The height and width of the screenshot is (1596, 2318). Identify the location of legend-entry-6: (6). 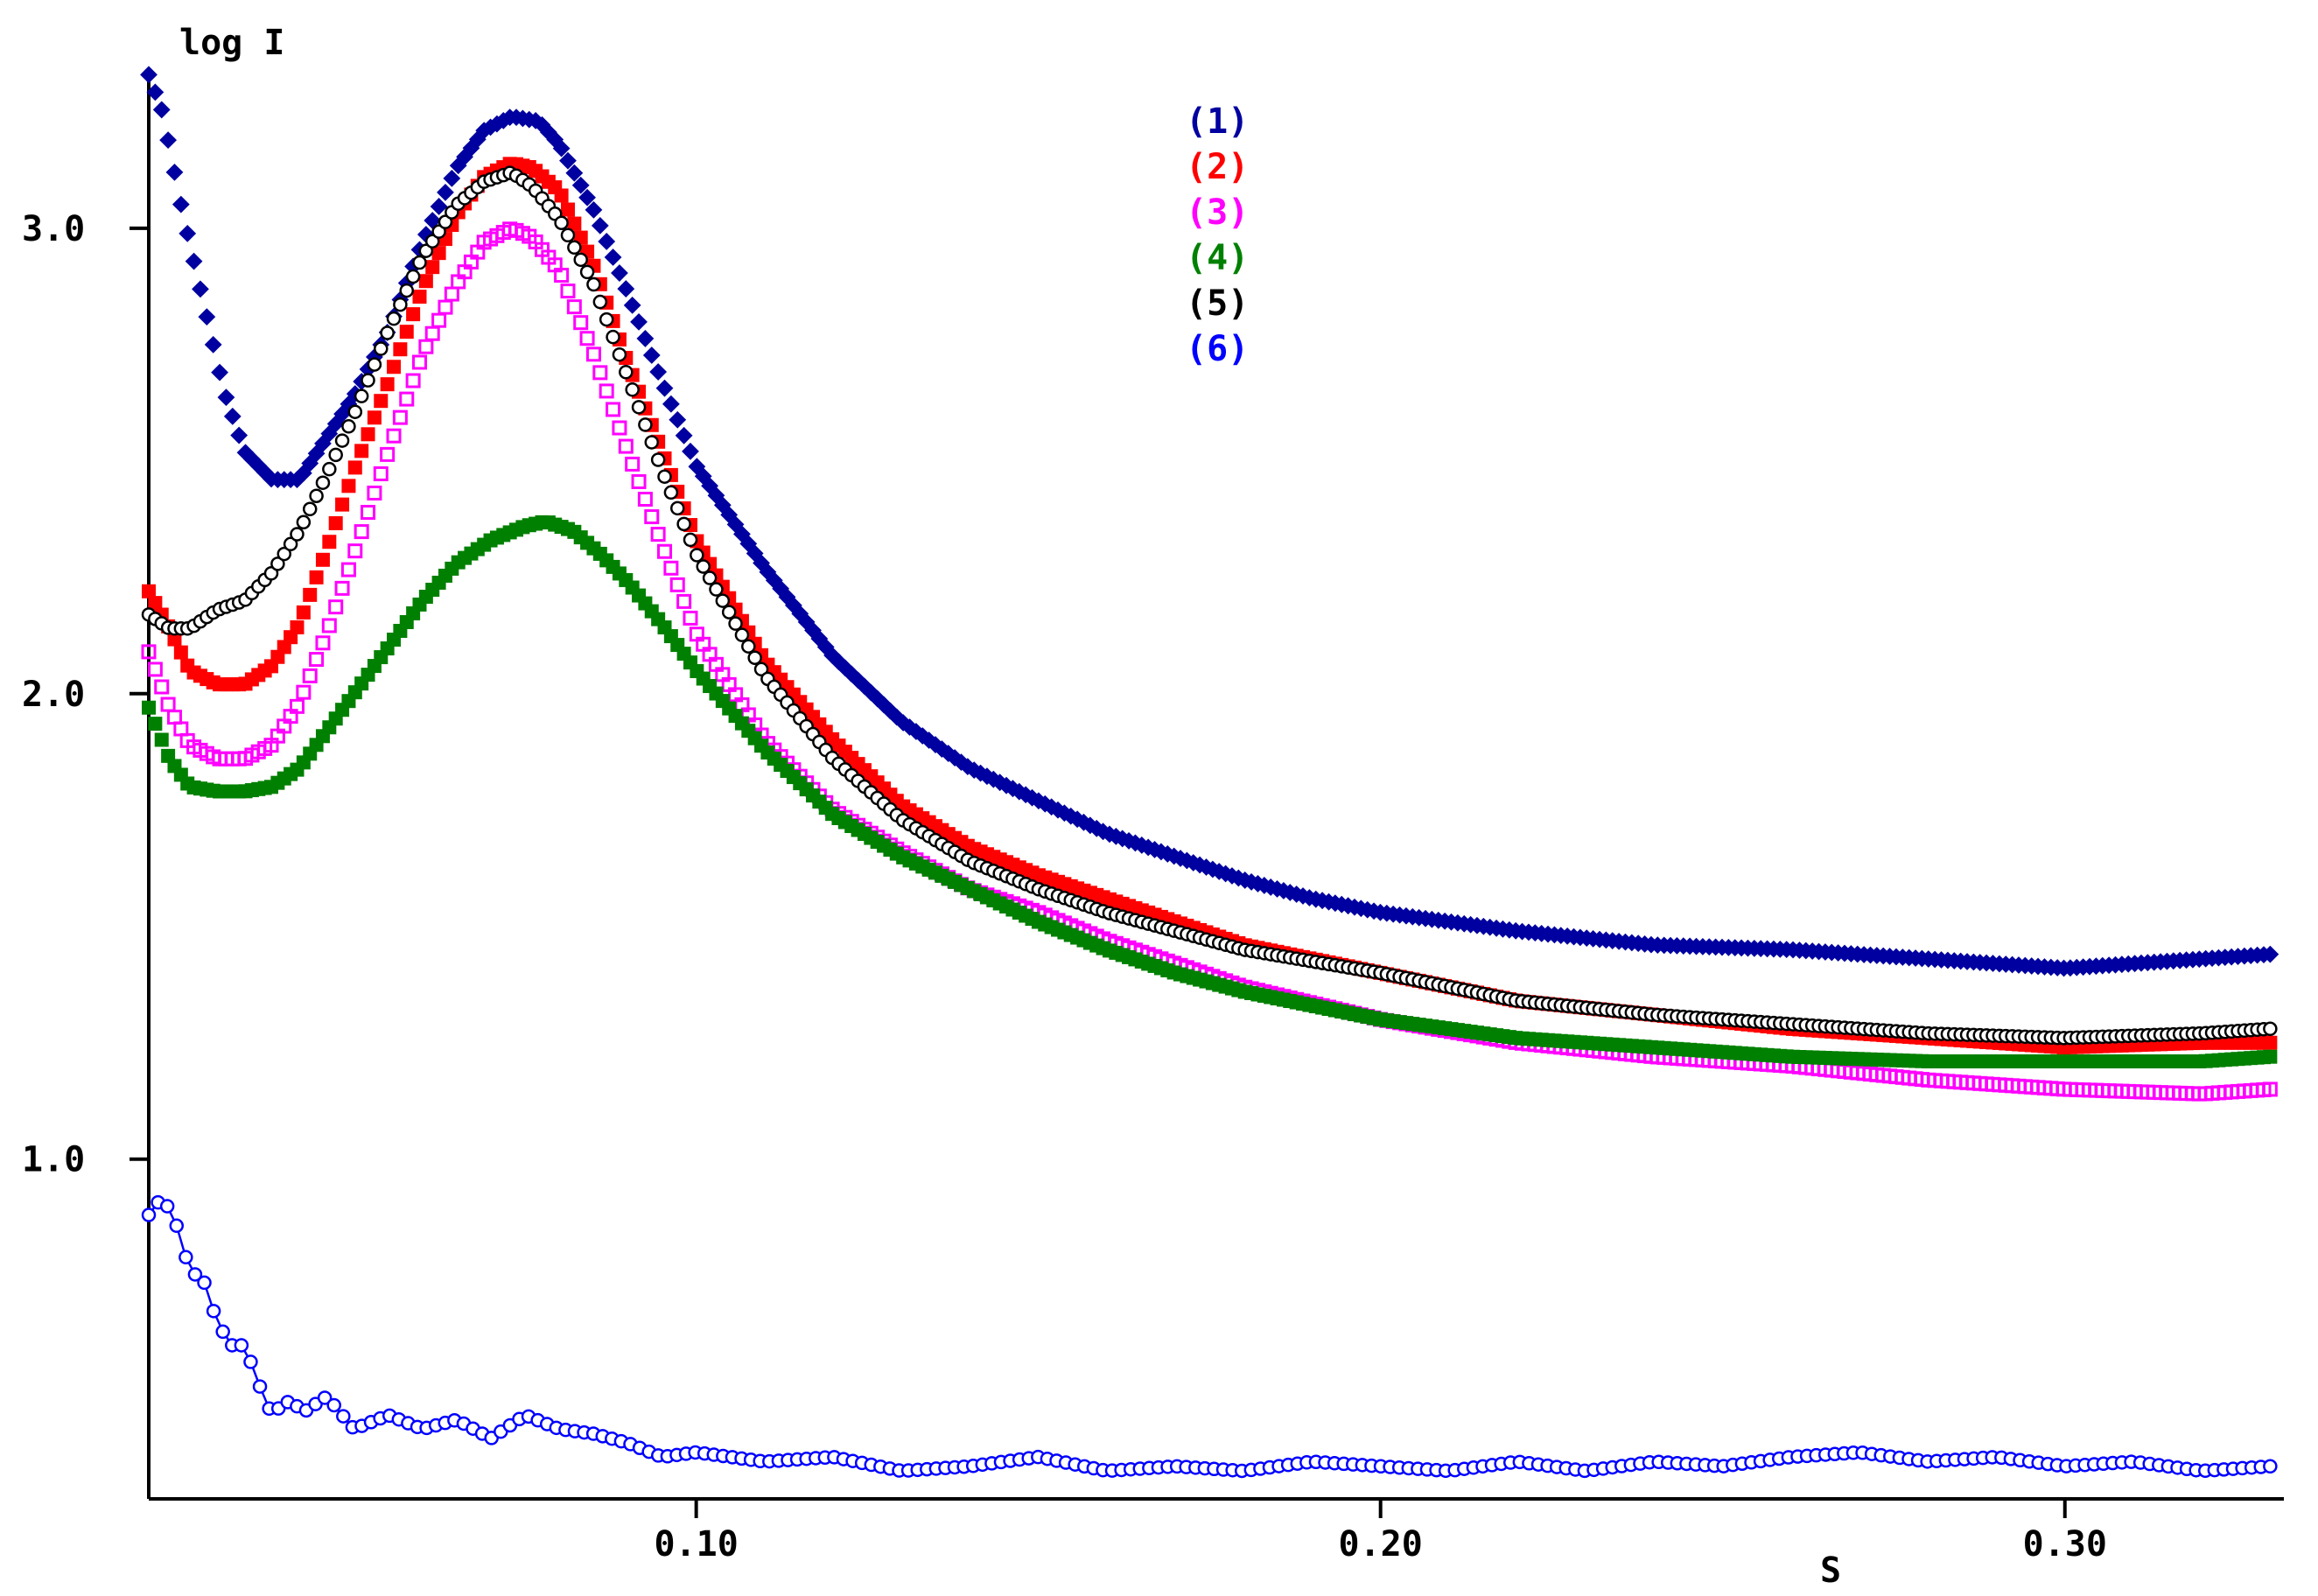
(1217, 349).